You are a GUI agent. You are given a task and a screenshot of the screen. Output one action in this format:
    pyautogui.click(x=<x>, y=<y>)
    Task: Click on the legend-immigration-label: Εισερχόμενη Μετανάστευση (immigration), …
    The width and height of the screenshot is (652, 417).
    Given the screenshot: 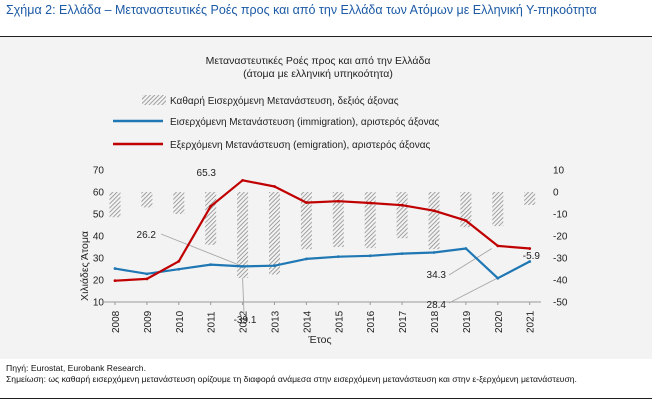 What is the action you would take?
    pyautogui.click(x=304, y=122)
    